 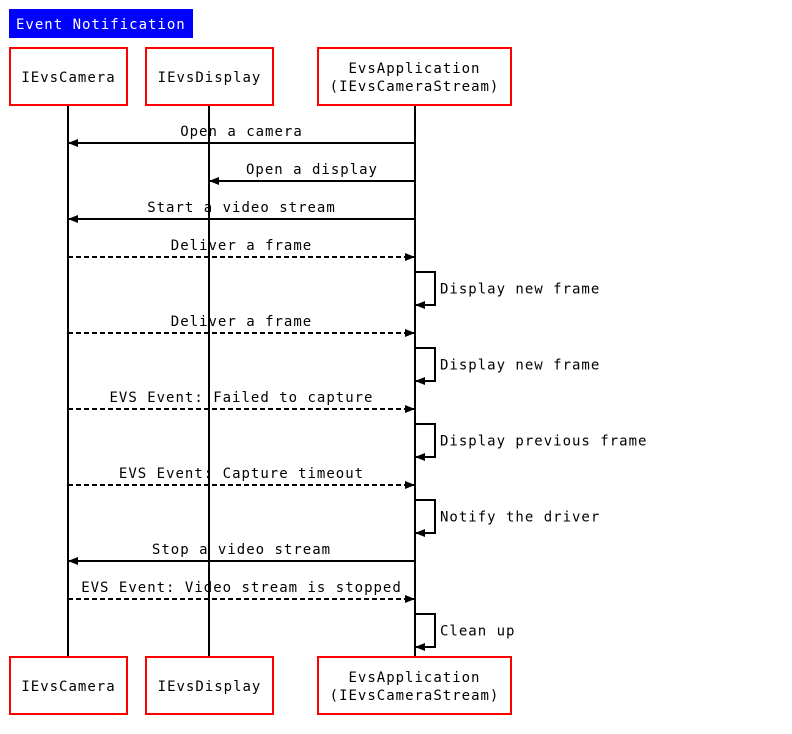 I want to click on message-label: Start a video stream, so click(x=241, y=208).